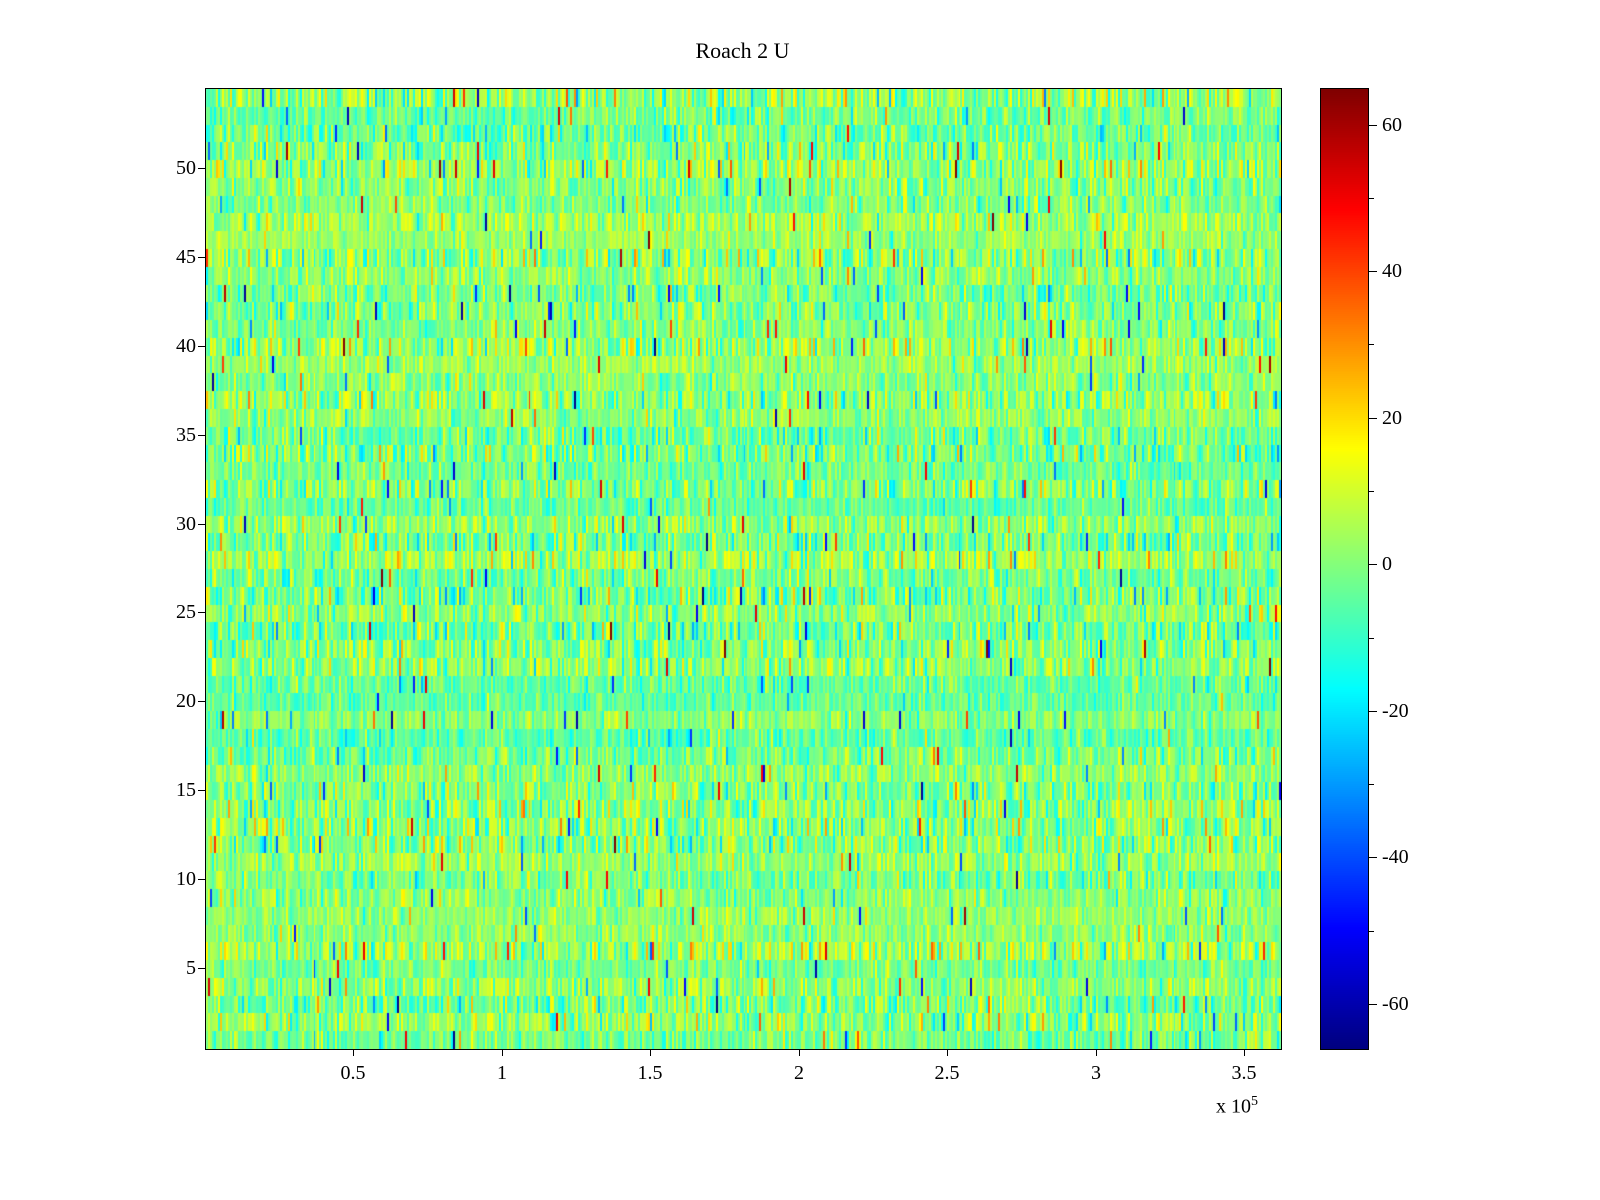 Image resolution: width=1600 pixels, height=1200 pixels. Describe the element at coordinates (742, 50) in the screenshot. I see `chart-title: Roach 2 U` at that location.